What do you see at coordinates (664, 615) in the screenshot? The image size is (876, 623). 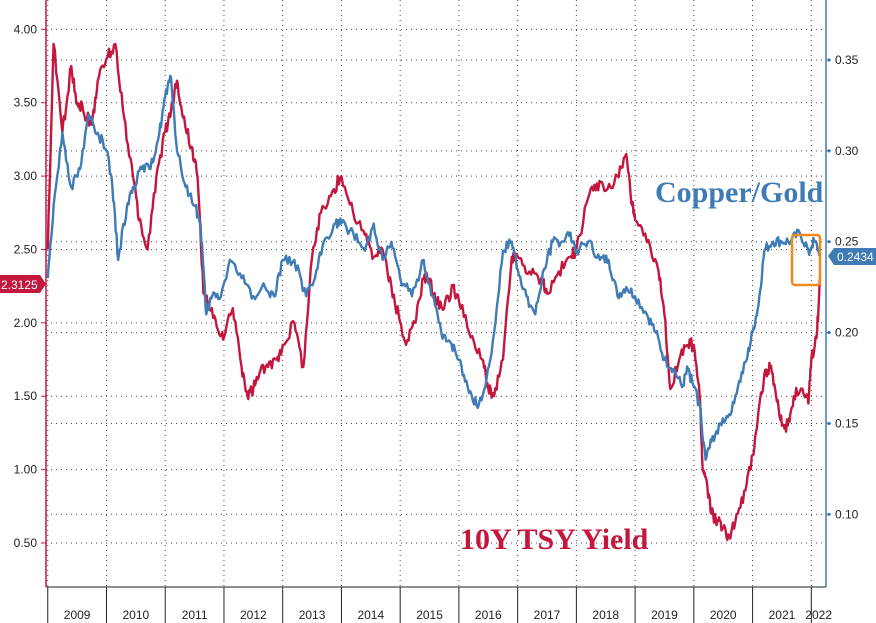 I see `x-tick-label: 2019` at bounding box center [664, 615].